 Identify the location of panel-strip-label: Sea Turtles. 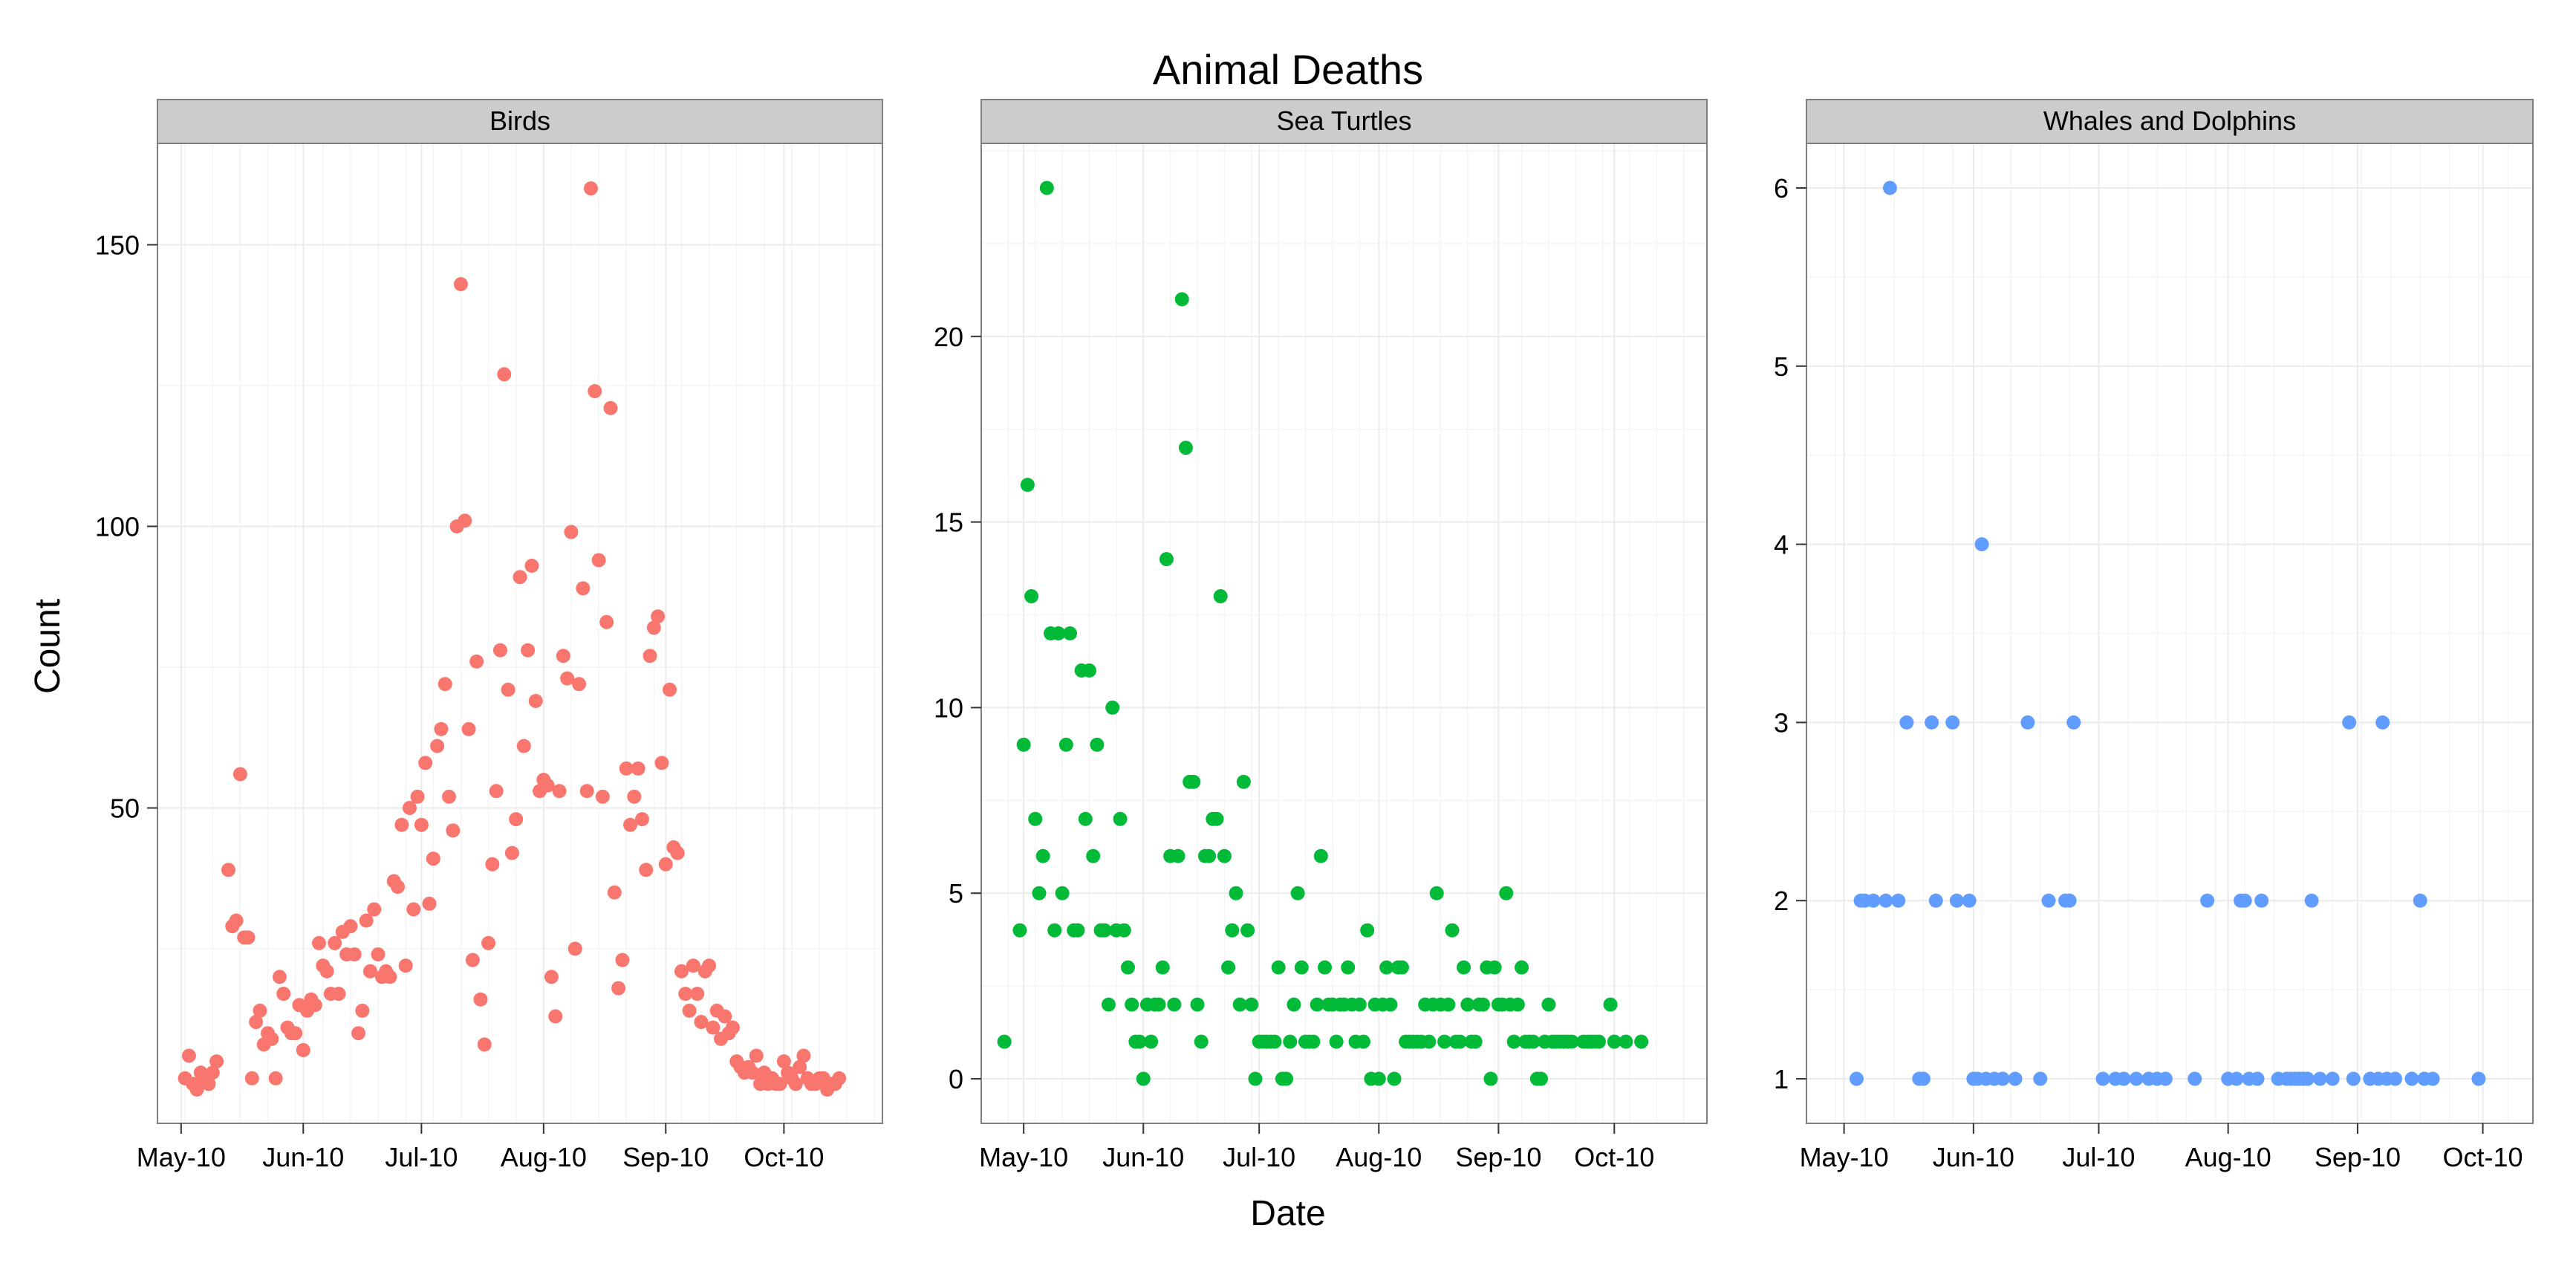
(1343, 121).